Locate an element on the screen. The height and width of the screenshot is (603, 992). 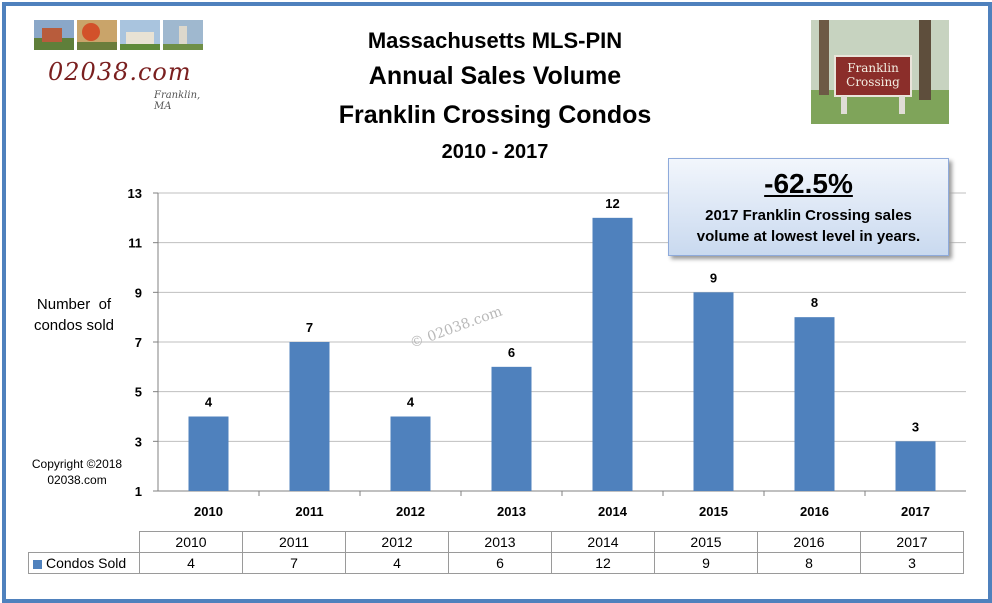
copyright-line2: 02038.com is located at coordinates (77, 480).